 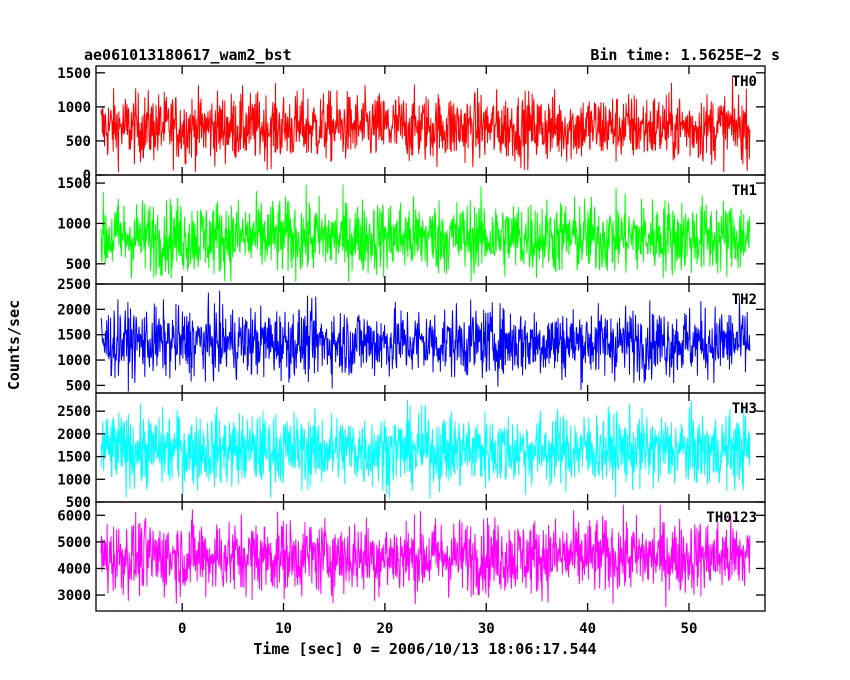 I want to click on panel-frame, so click(x=430, y=556).